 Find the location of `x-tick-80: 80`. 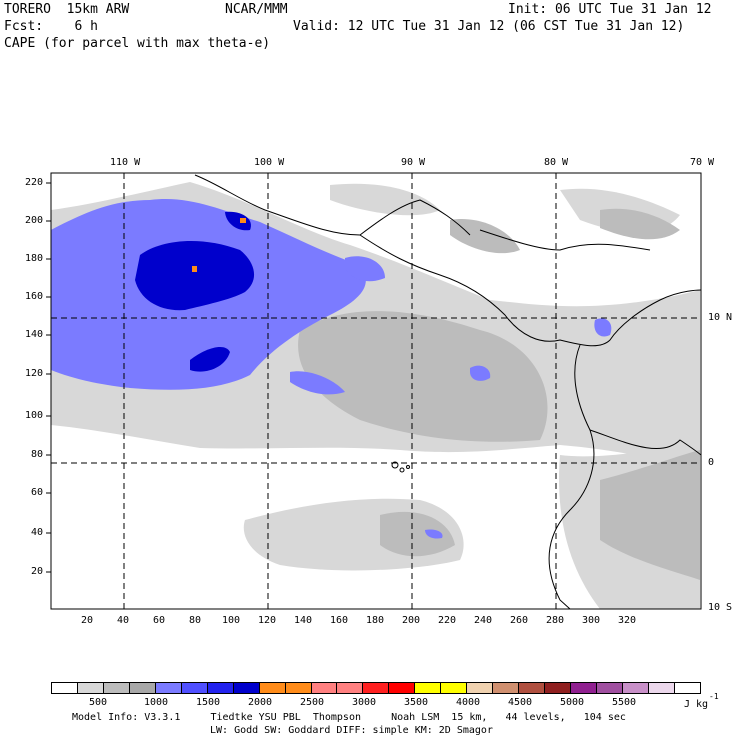

x-tick-80: 80 is located at coordinates (195, 620).